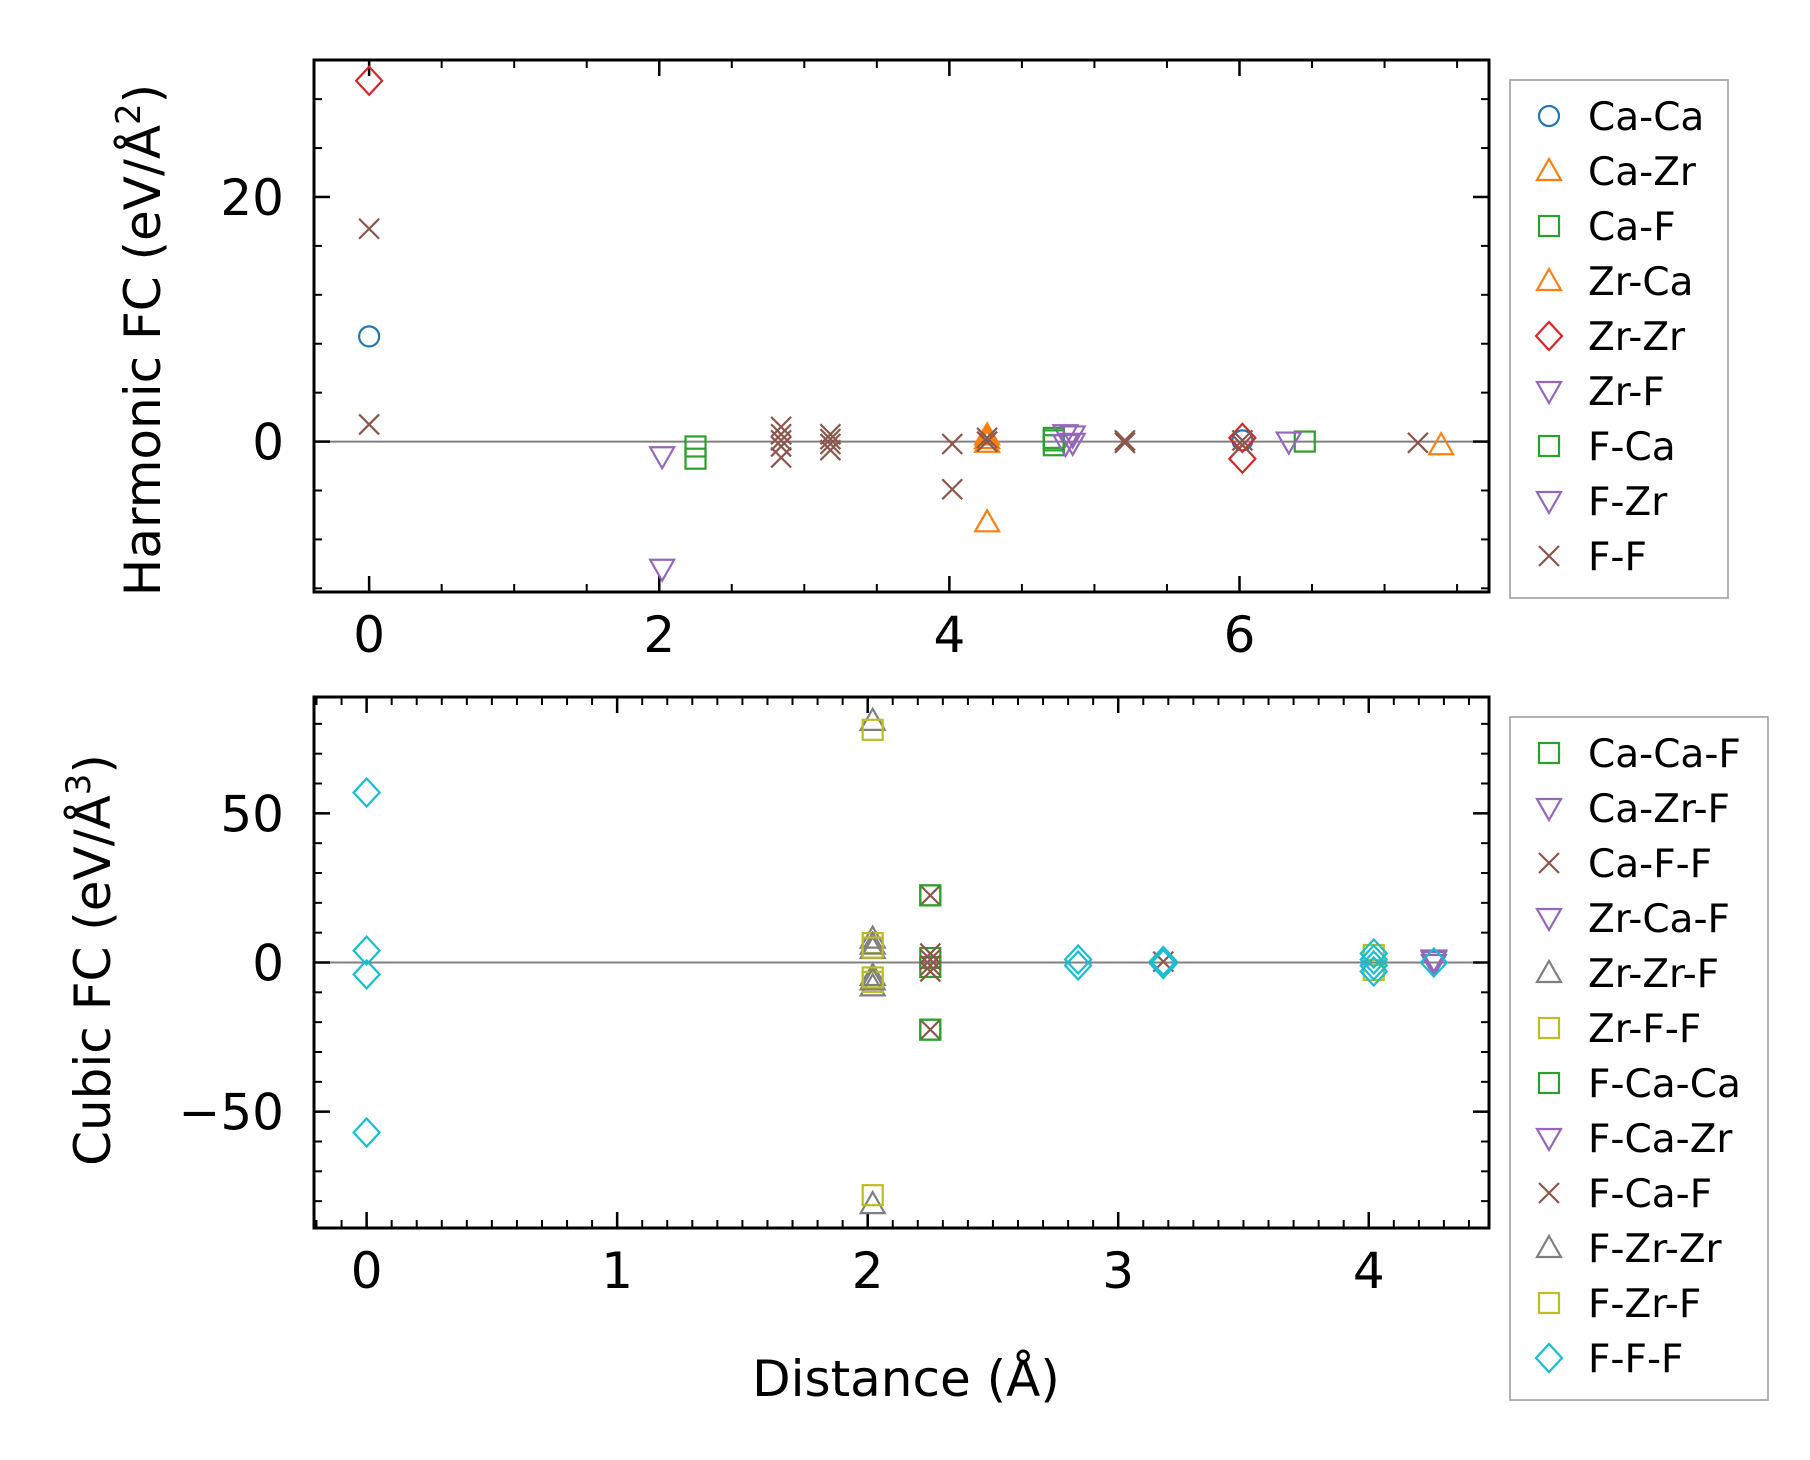 The image size is (1810, 1460). Describe the element at coordinates (906, 1379) in the screenshot. I see `x-axis-label: Distance (Å)` at that location.